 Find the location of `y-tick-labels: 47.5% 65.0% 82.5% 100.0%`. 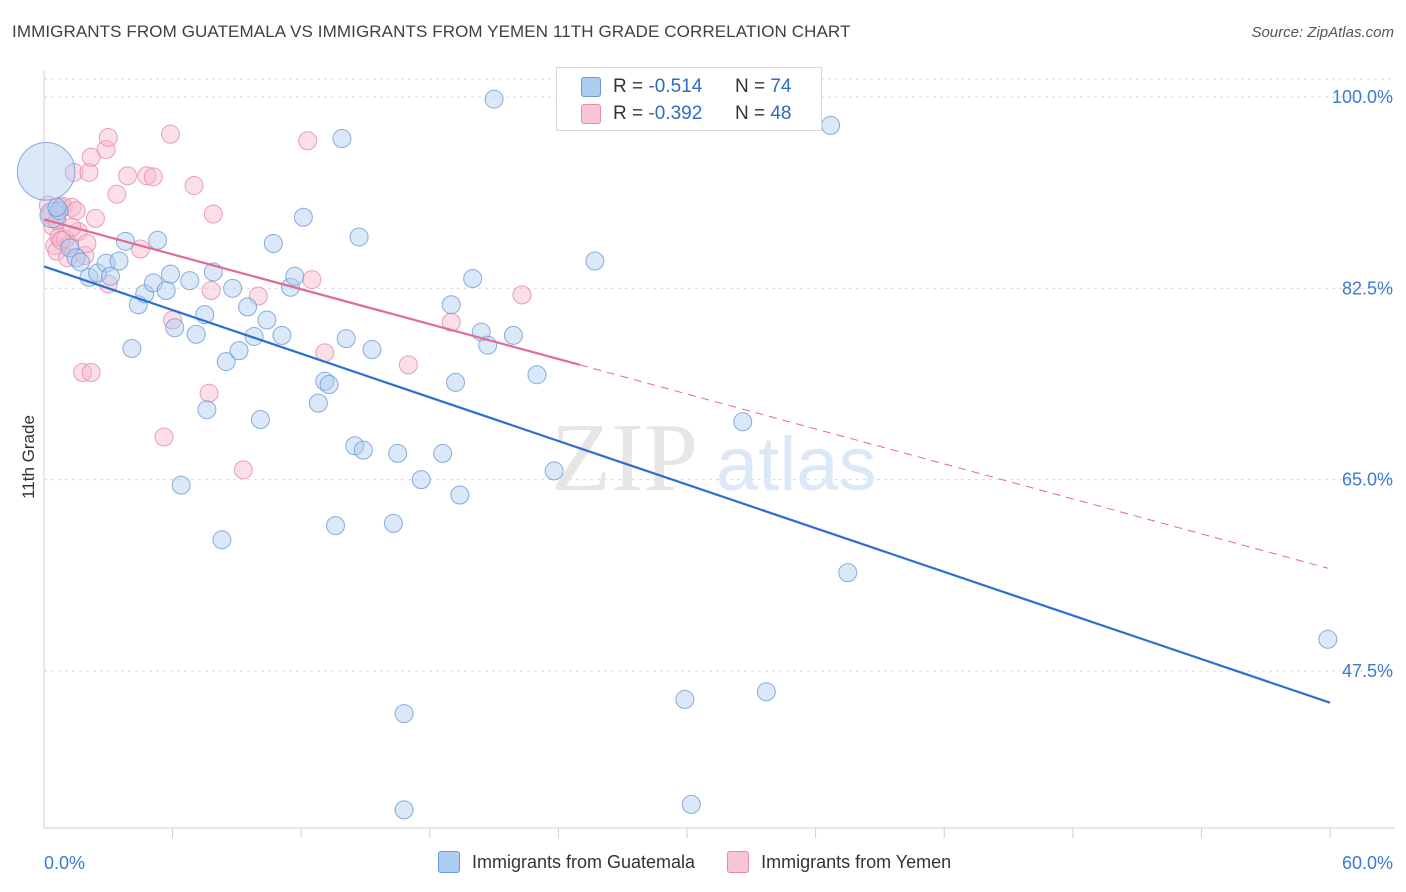

y-tick-labels: 47.5% 65.0% 82.5% 100.0% is located at coordinates (1362, 384).